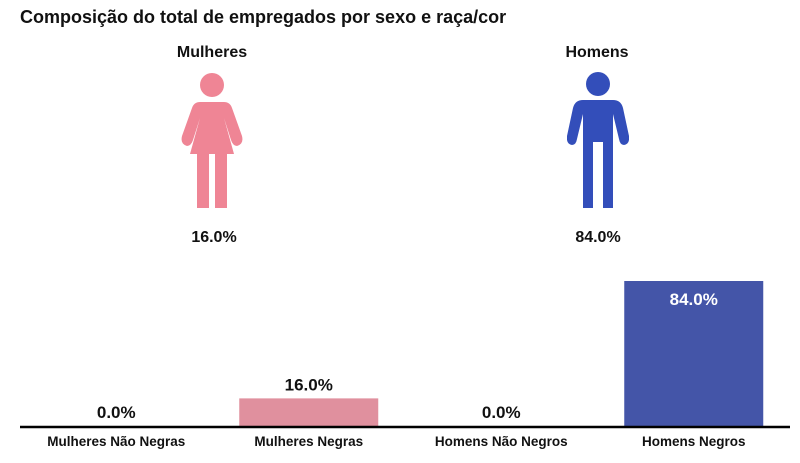 The height and width of the screenshot is (463, 800). Describe the element at coordinates (598, 237) in the screenshot. I see `men-percent: 84.0%` at that location.